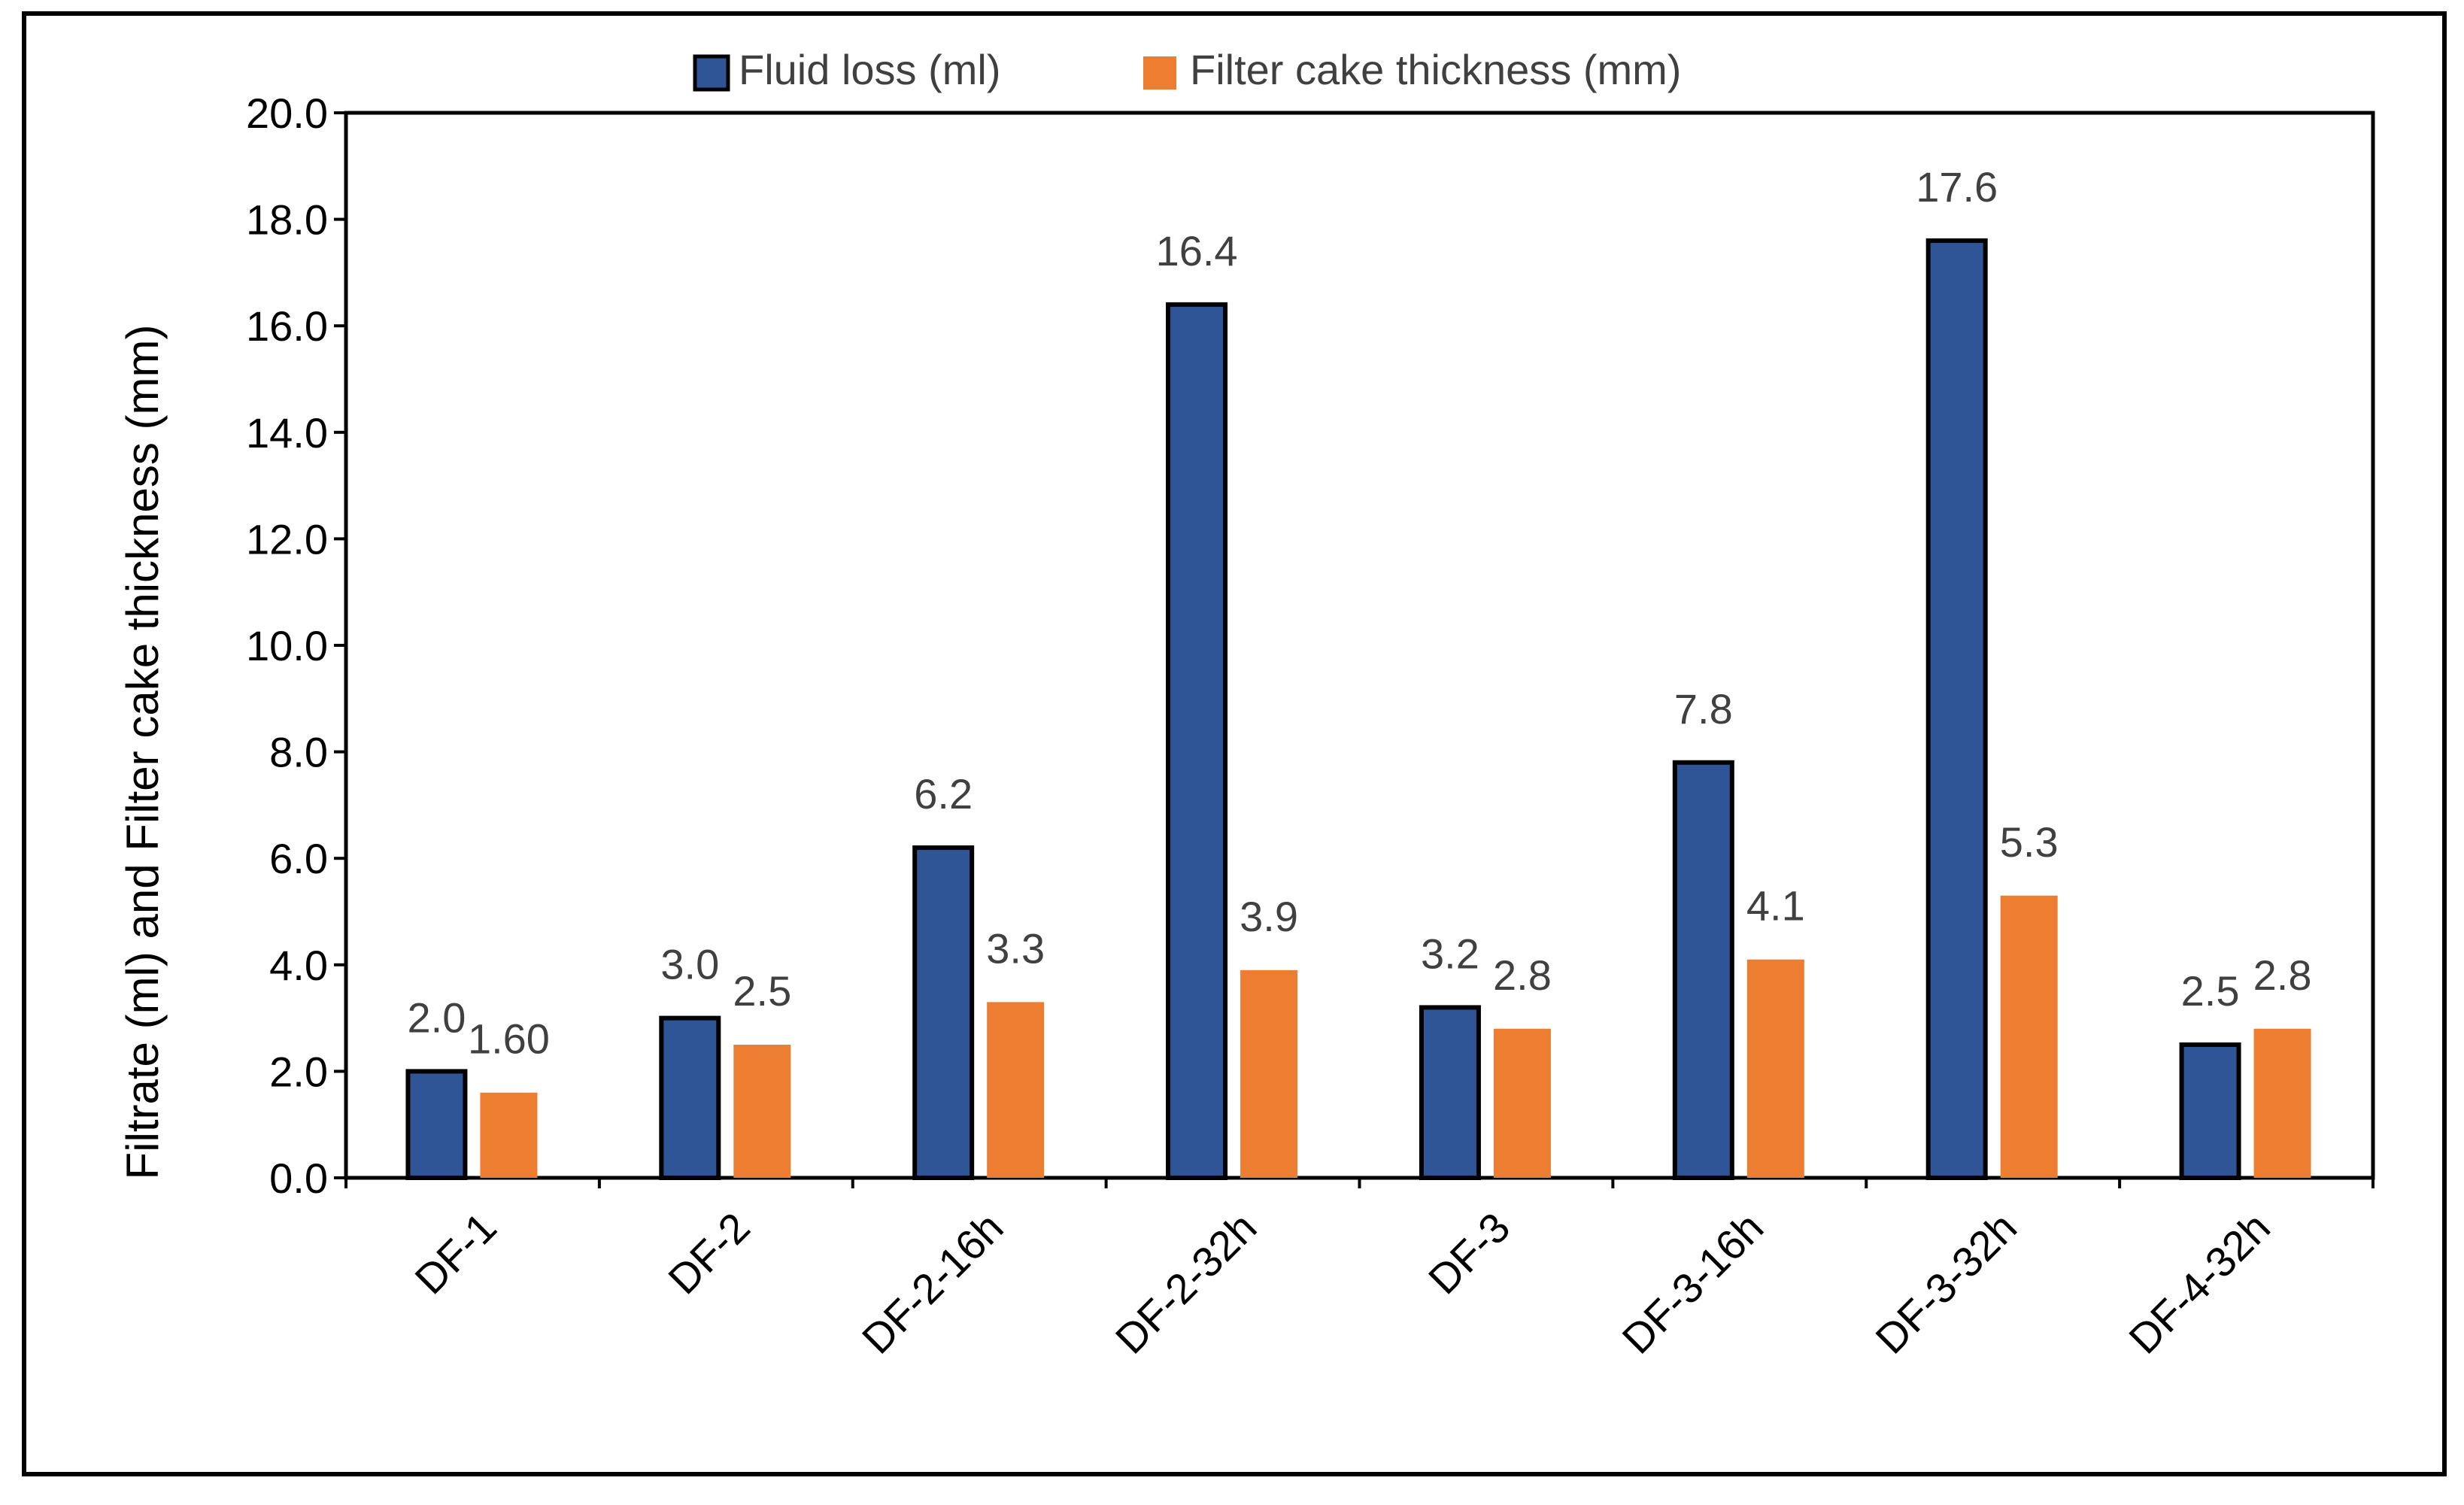  What do you see at coordinates (1775, 1068) in the screenshot?
I see `bar-filter-cake-df-3-16h` at bounding box center [1775, 1068].